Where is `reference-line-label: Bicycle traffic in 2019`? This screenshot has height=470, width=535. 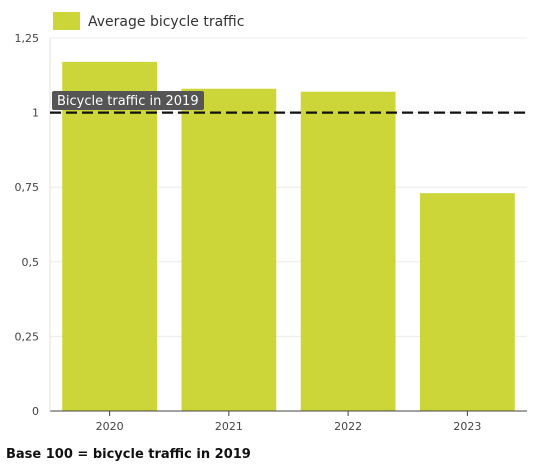
reference-line-label: Bicycle traffic in 2019 is located at coordinates (128, 101).